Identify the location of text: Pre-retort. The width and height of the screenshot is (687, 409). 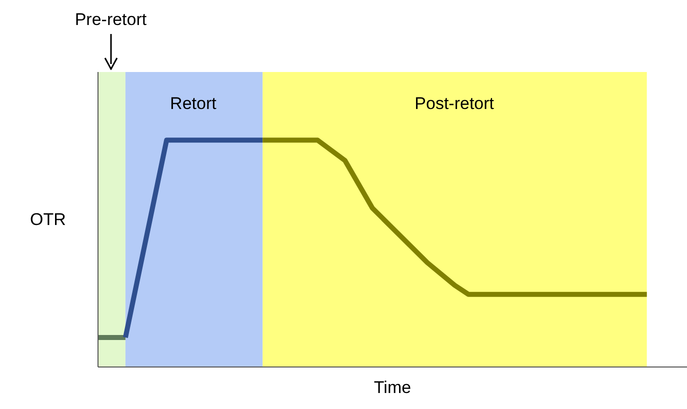
(111, 20).